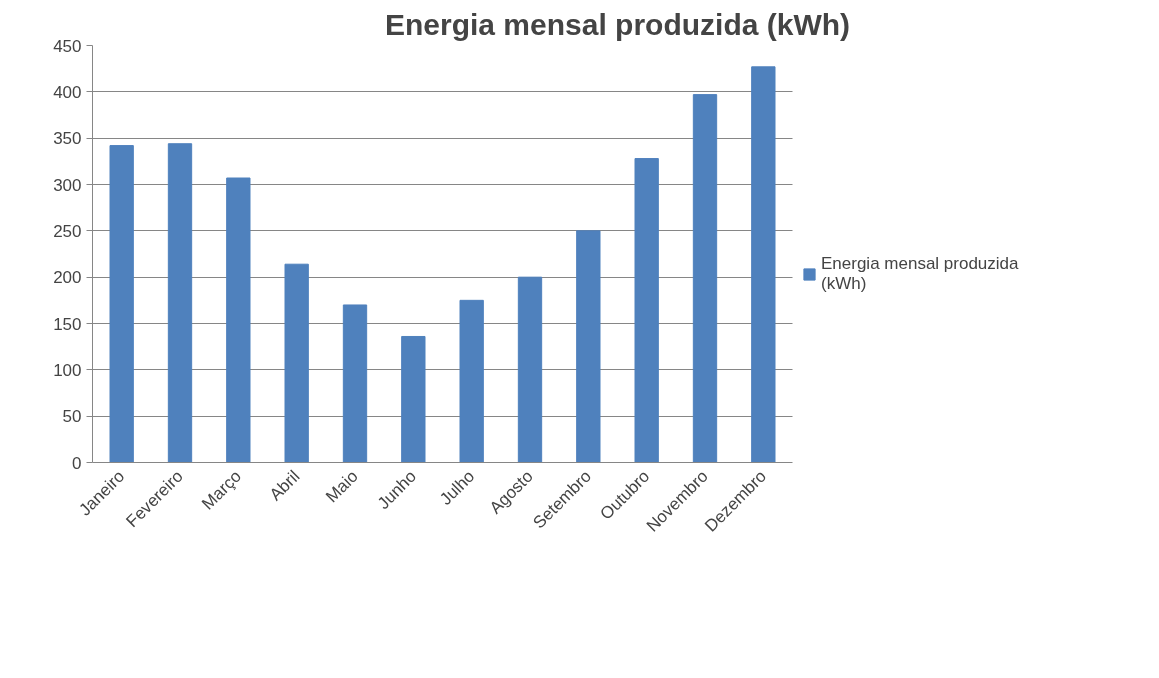 This screenshot has width=1159, height=678. I want to click on y-tick-label: 350, so click(67, 139).